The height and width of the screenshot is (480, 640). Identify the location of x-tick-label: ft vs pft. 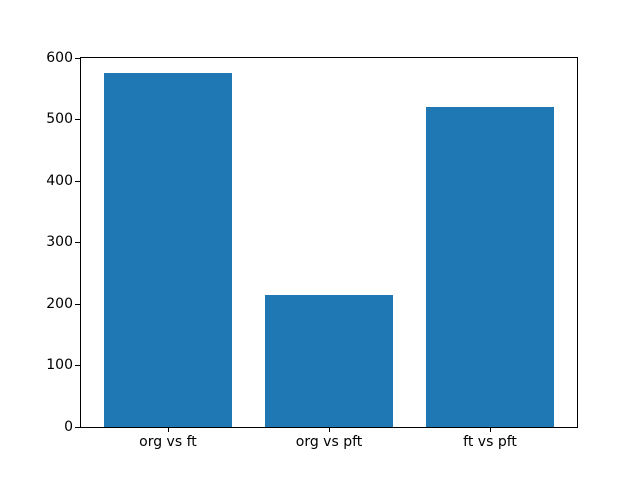
(490, 442).